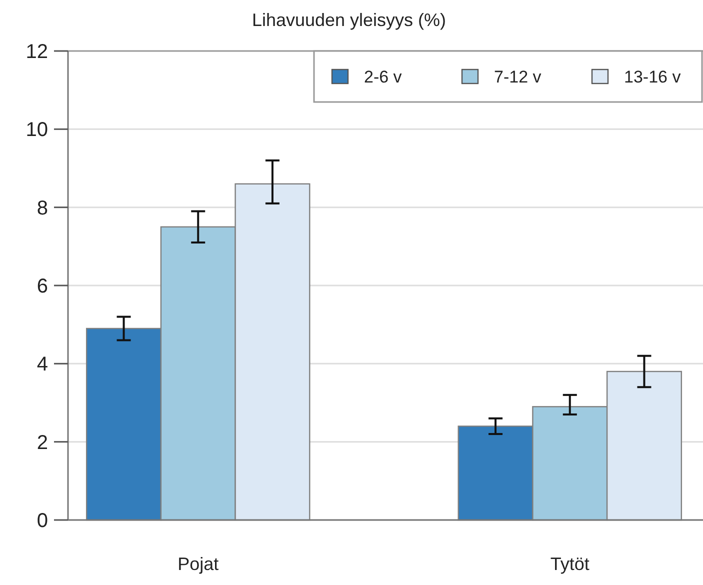  What do you see at coordinates (383, 76) in the screenshot?
I see `legend-label: 2-6 v` at bounding box center [383, 76].